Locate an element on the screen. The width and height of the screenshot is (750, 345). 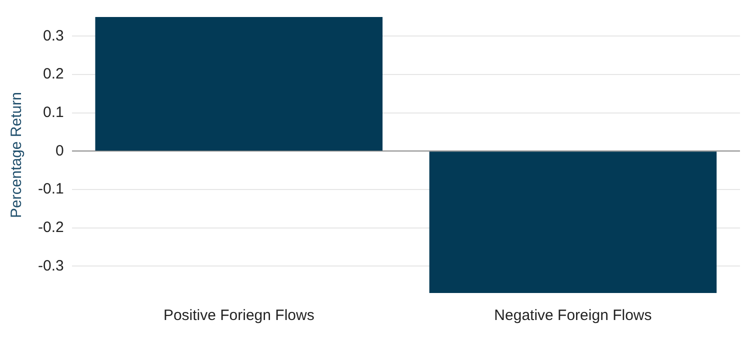
y-tick-label: 0.1 is located at coordinates (53, 112).